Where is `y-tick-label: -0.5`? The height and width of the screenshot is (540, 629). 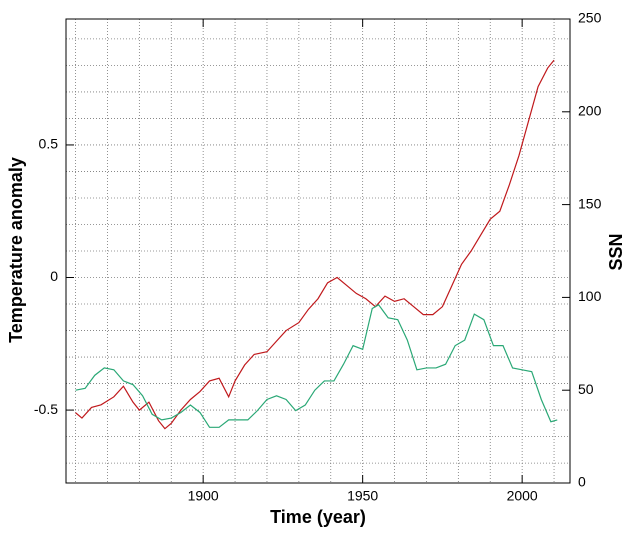 y-tick-label: -0.5 is located at coordinates (46, 409).